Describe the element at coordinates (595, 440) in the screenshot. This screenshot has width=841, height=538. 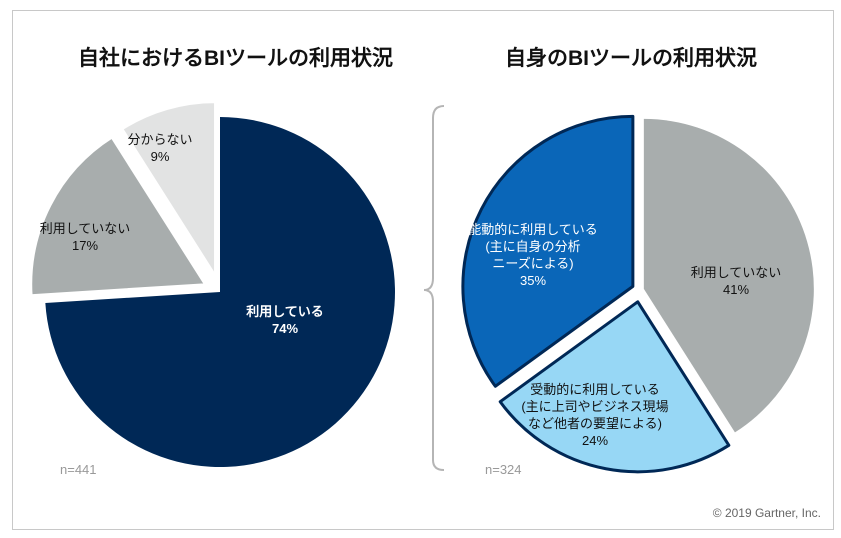
I see `slice-value-label: 24%` at that location.